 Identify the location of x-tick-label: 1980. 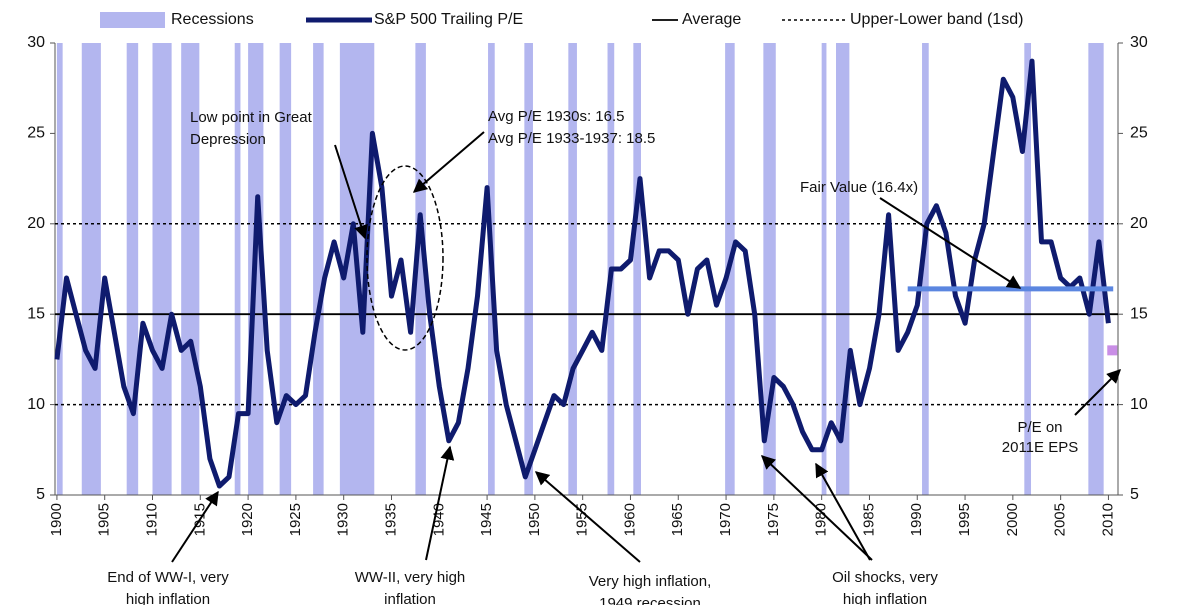
(821, 519).